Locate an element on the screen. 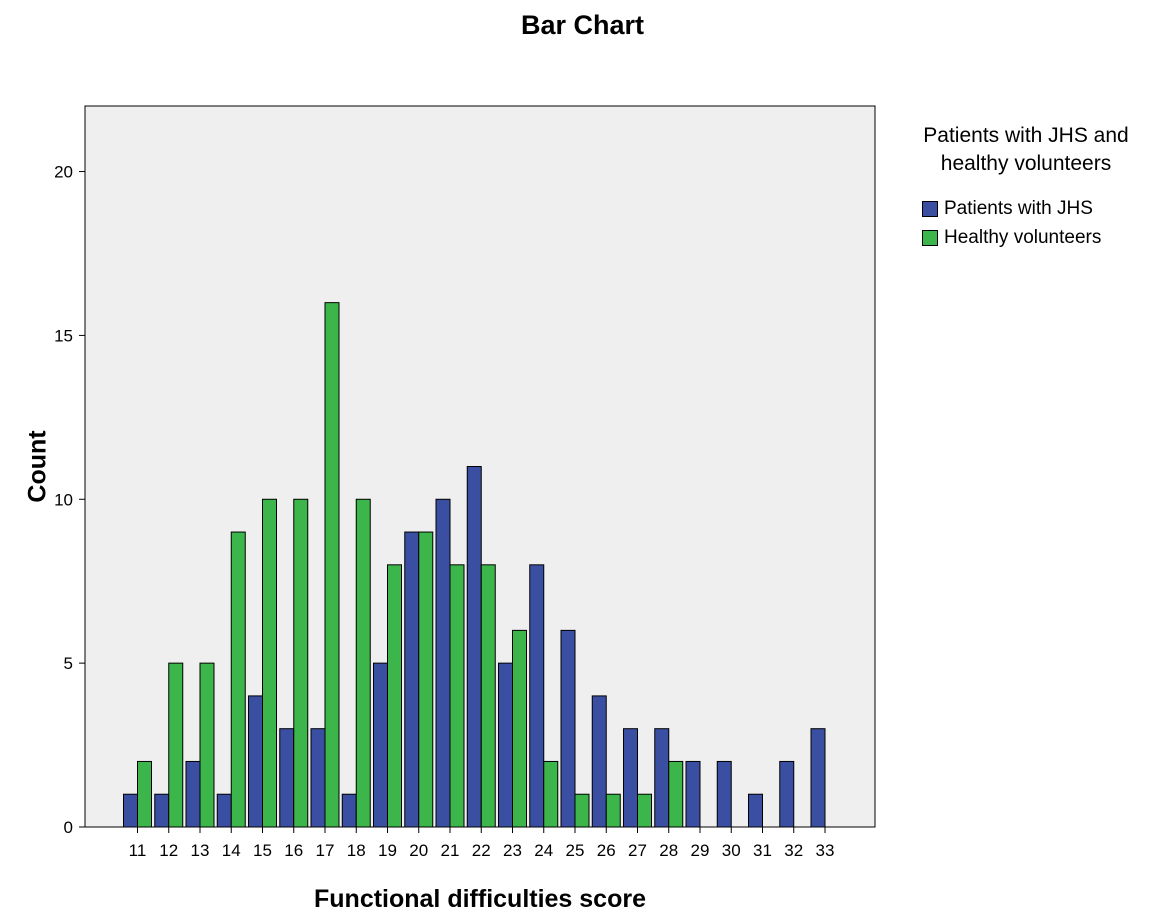 Image resolution: width=1165 pixels, height=919 pixels. y-tick-label: 15 is located at coordinates (63, 335).